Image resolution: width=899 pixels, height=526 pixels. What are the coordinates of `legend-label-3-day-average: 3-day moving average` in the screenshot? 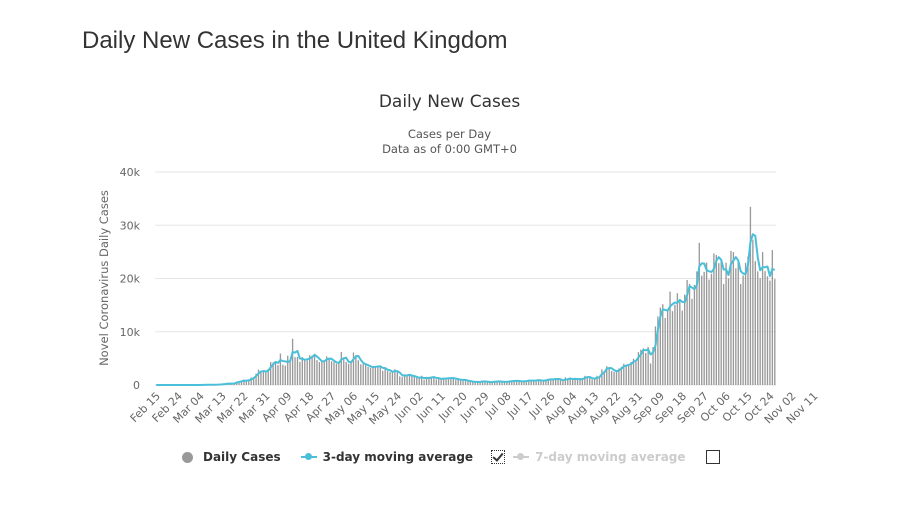 It's located at (398, 457).